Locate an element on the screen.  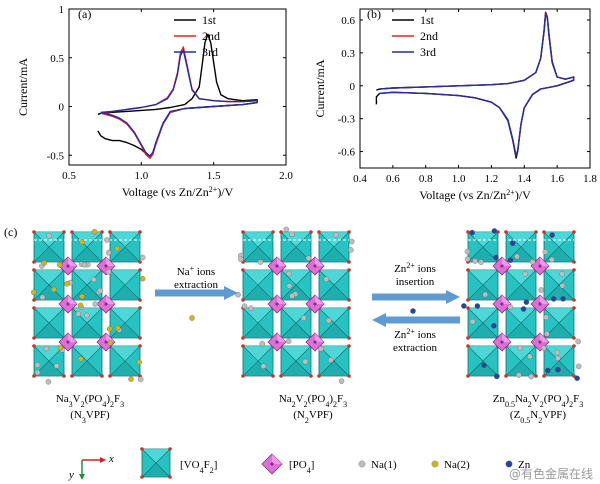
structure-caption-2: Na2V2(PO4)2F3(N2VPF) is located at coordinates (313, 409).